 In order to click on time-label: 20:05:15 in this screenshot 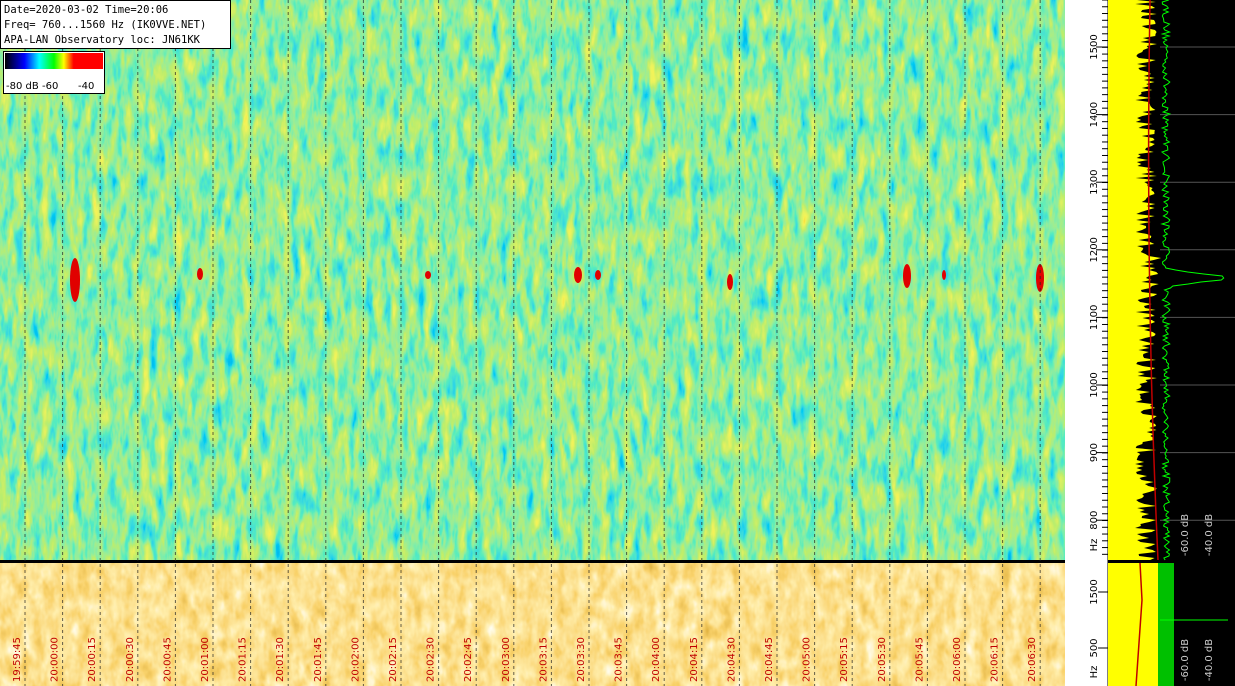, I will do `click(844, 659)`.